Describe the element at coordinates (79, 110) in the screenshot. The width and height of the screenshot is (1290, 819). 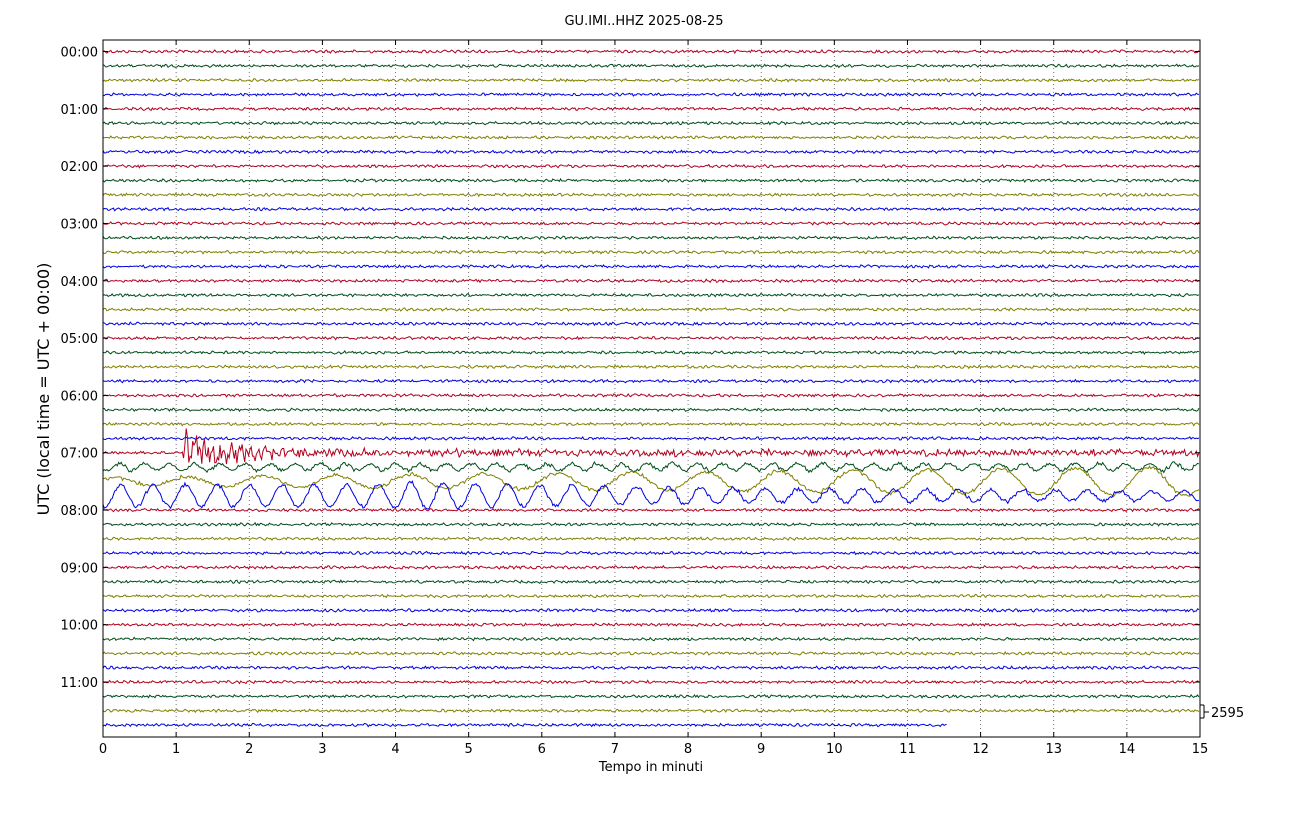
I see `y-tick-label: 01:00` at that location.